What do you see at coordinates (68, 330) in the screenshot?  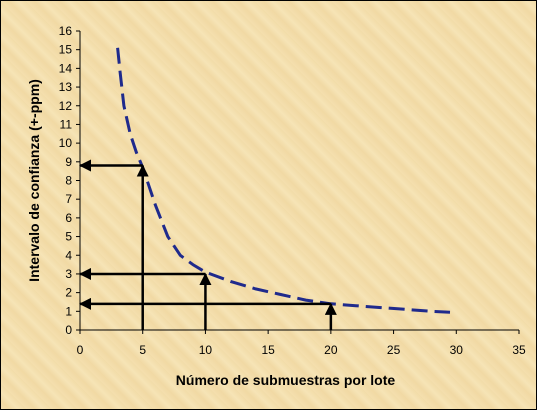 I see `y-tick-label: 0` at bounding box center [68, 330].